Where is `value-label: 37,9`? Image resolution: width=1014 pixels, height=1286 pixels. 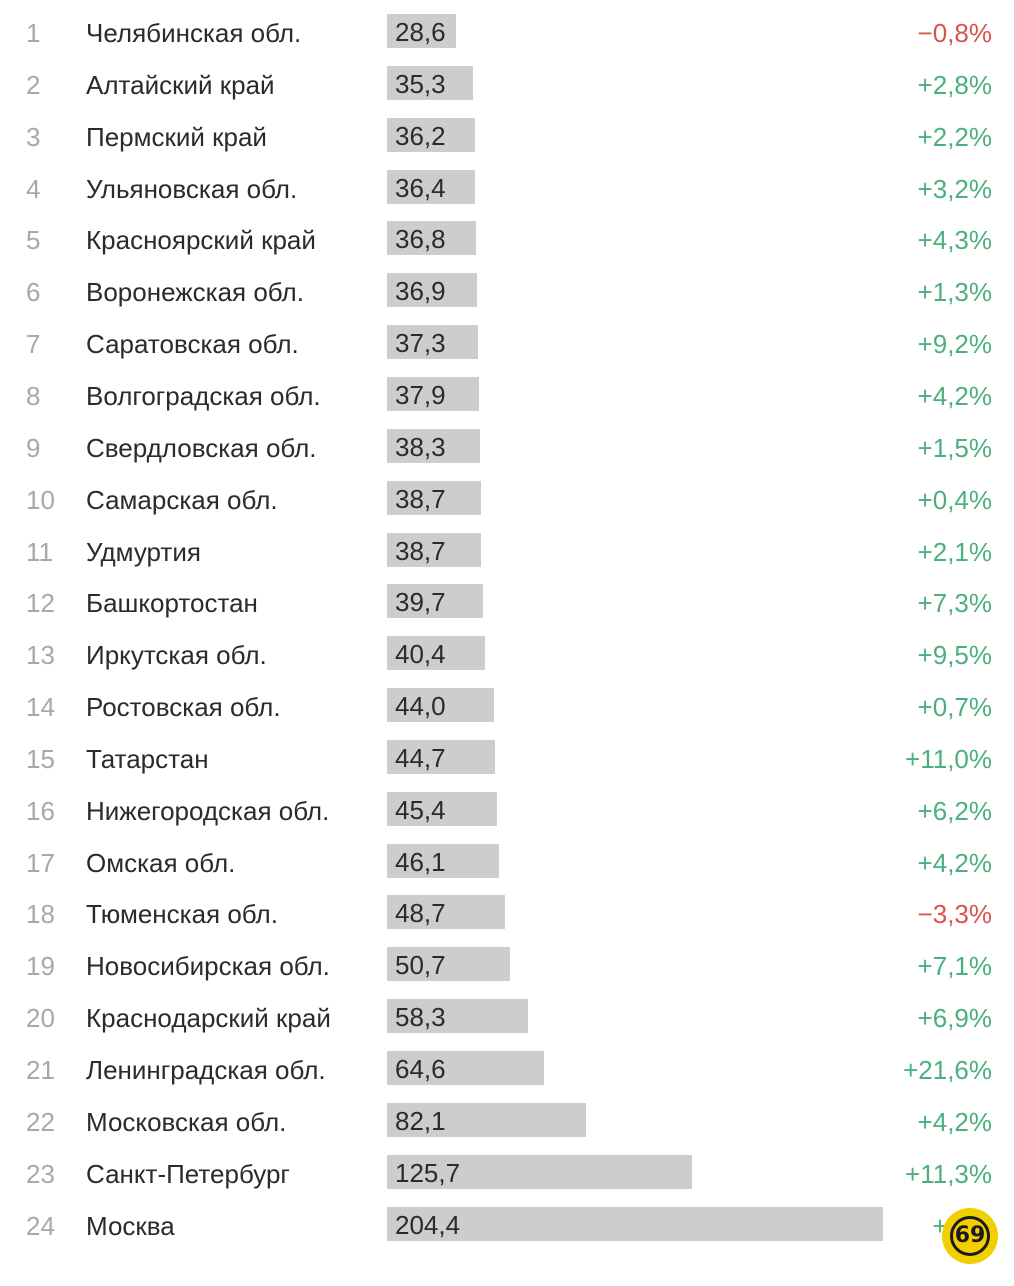 value-label: 37,9 is located at coordinates (420, 394).